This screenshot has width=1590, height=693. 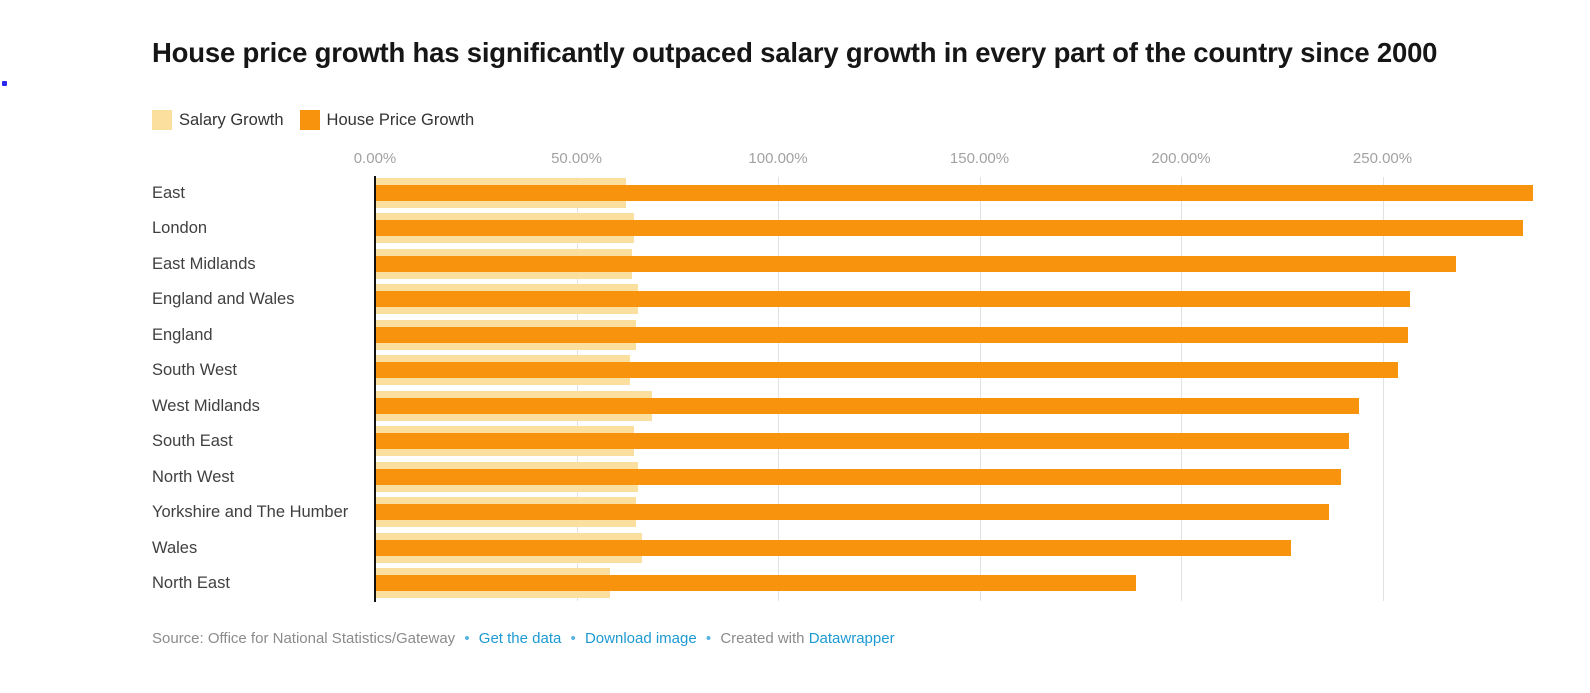 I want to click on stray-blue-dot, so click(x=4, y=83).